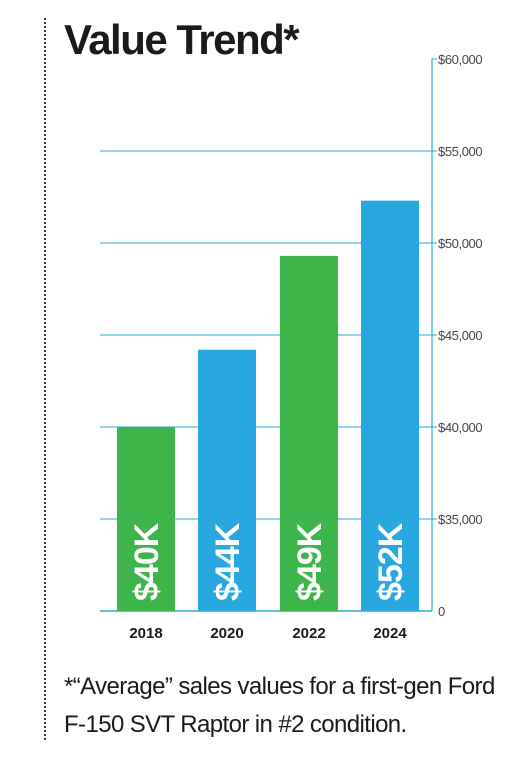 The image size is (517, 757). What do you see at coordinates (147, 561) in the screenshot?
I see `bar-value-label: $40K` at bounding box center [147, 561].